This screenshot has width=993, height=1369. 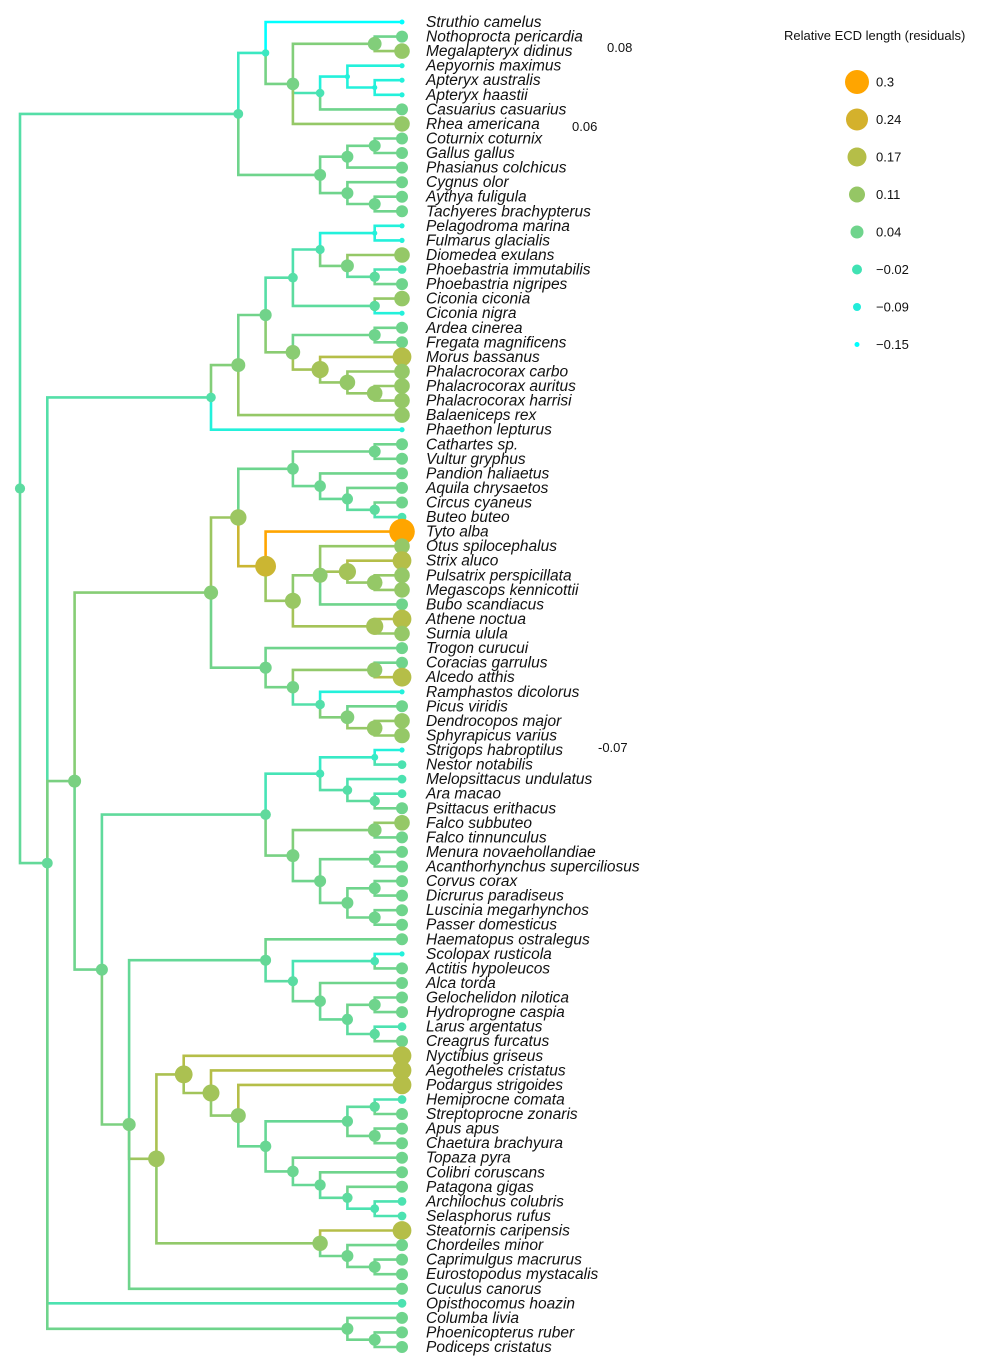 I want to click on tip-label: Ciconia ciconia, so click(x=478, y=299).